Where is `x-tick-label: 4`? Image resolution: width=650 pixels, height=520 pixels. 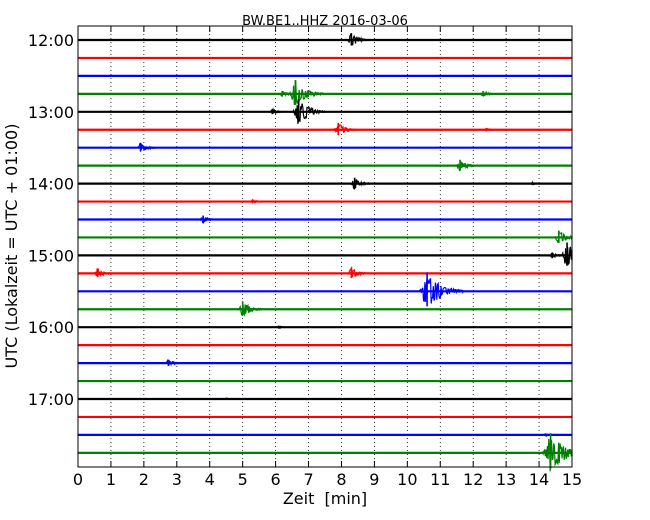 x-tick-label: 4 is located at coordinates (210, 479).